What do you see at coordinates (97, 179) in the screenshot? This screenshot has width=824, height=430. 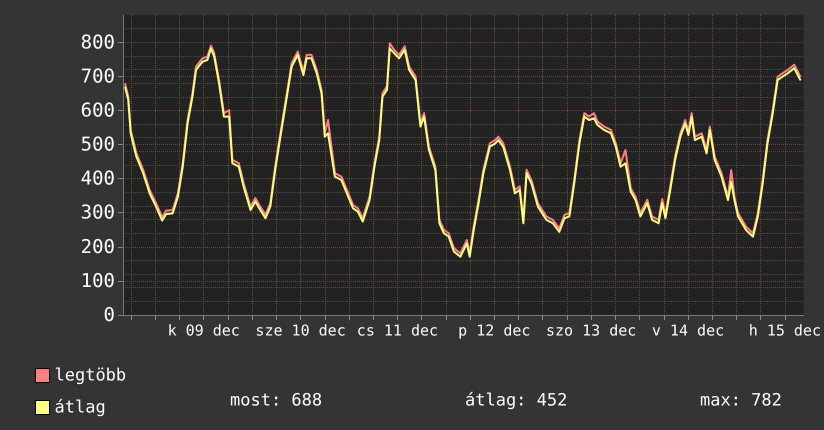 I see `y-tick-label: 400` at bounding box center [97, 179].